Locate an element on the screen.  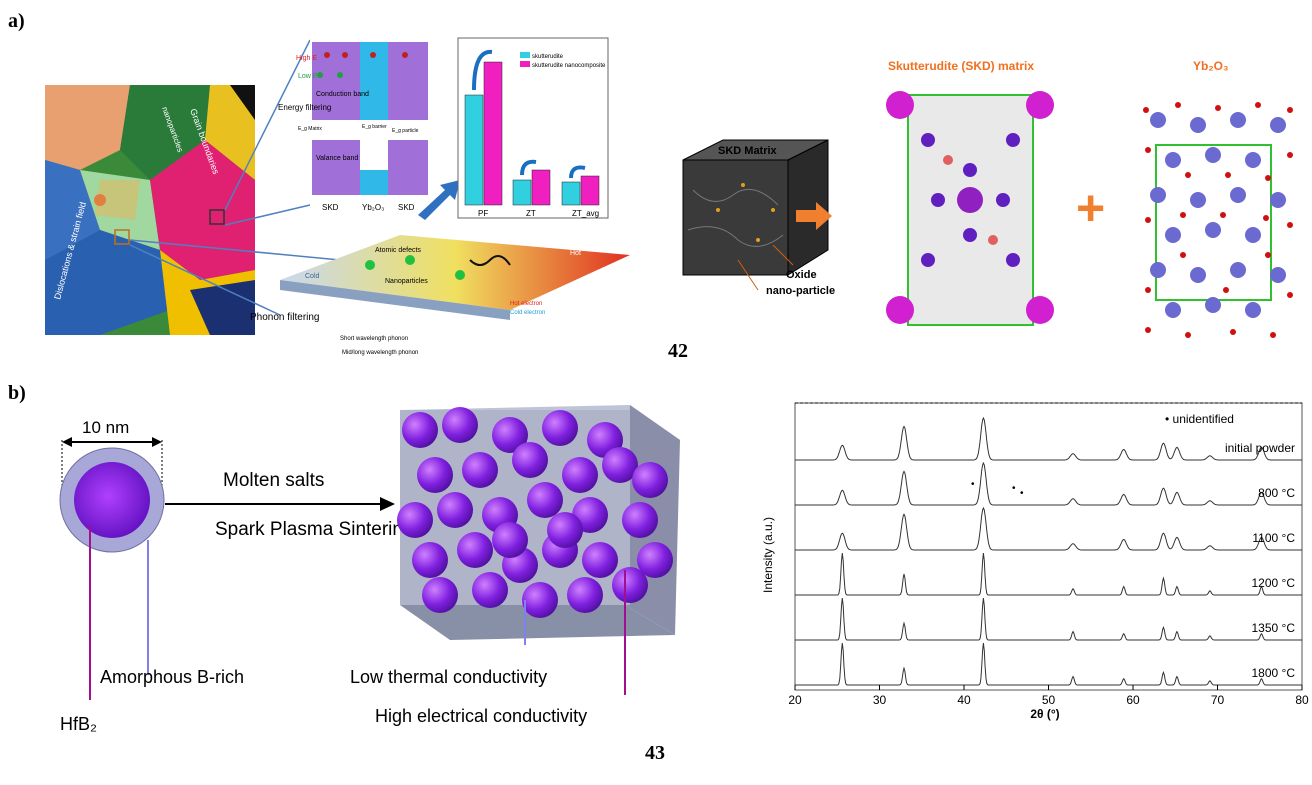
x-tick-label: 50 is located at coordinates (1049, 700).